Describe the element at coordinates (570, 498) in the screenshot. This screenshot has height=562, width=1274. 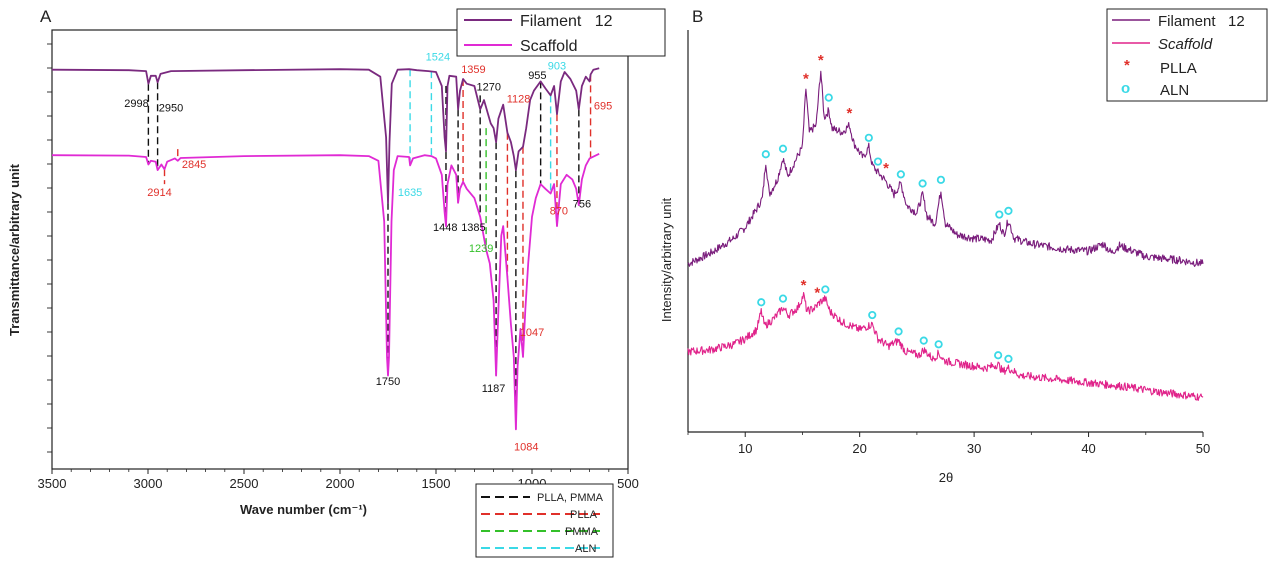
I see `legend-label-plla-pmma: PLLA, PMMA` at that location.